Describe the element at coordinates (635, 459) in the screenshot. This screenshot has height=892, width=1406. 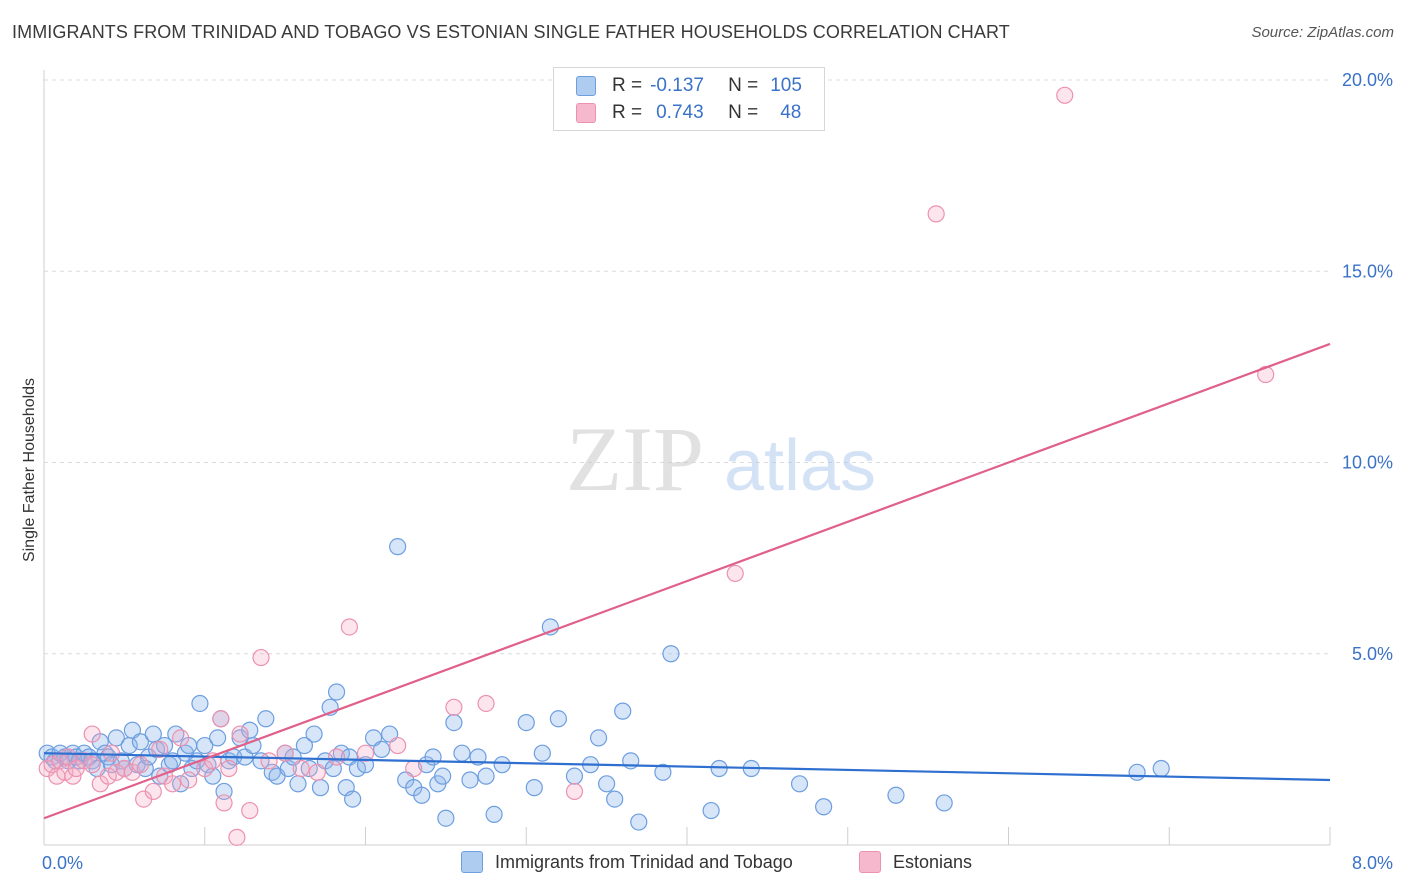
I see `watermark-zip: ZIP` at that location.